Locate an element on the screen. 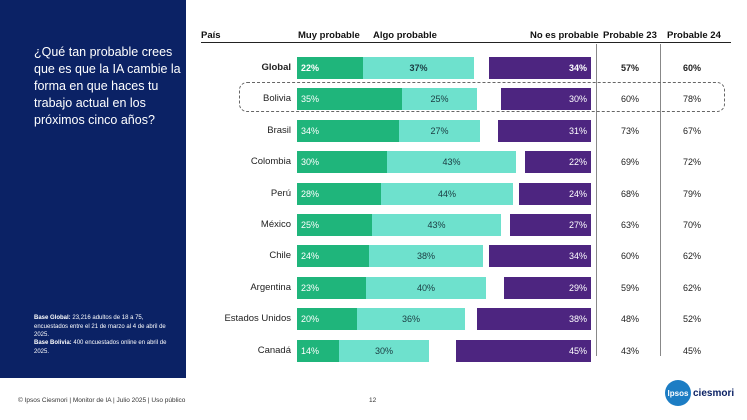 Image resolution: width=747 pixels, height=420 pixels. probable-23-argentina: 59% is located at coordinates (629, 287).